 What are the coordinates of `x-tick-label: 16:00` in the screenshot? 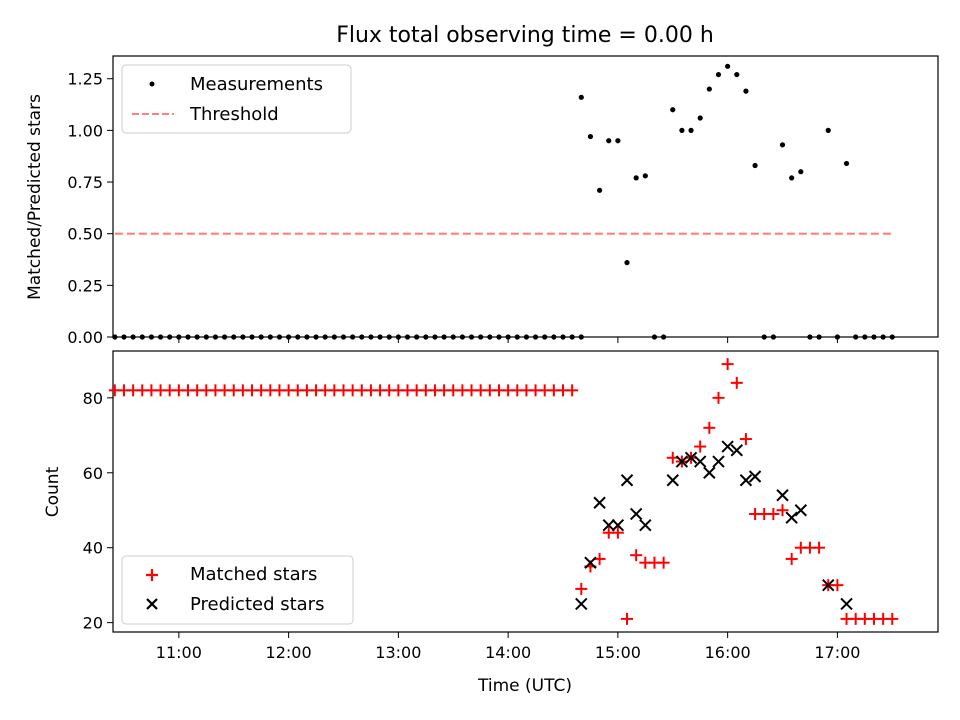 It's located at (728, 652).